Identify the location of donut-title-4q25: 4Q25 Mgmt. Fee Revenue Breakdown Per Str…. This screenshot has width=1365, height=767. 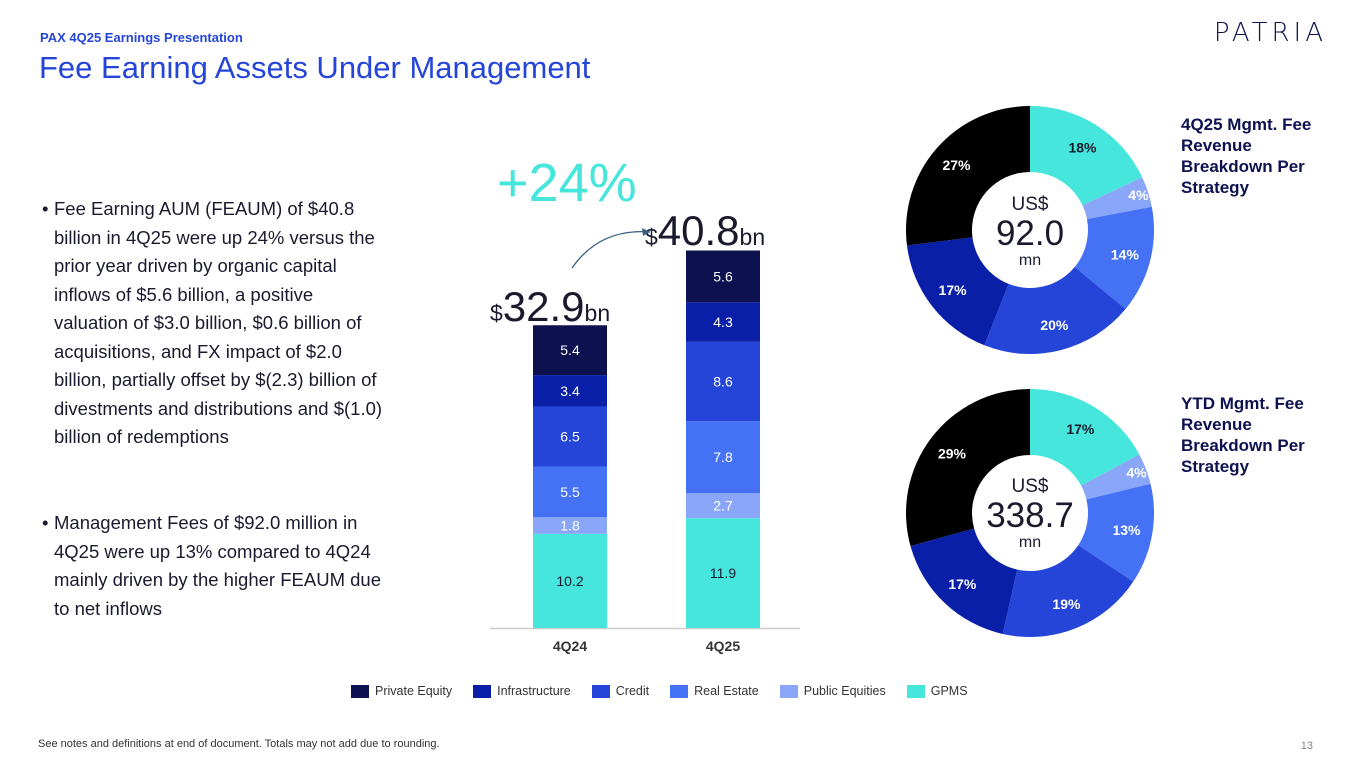
(1246, 156).